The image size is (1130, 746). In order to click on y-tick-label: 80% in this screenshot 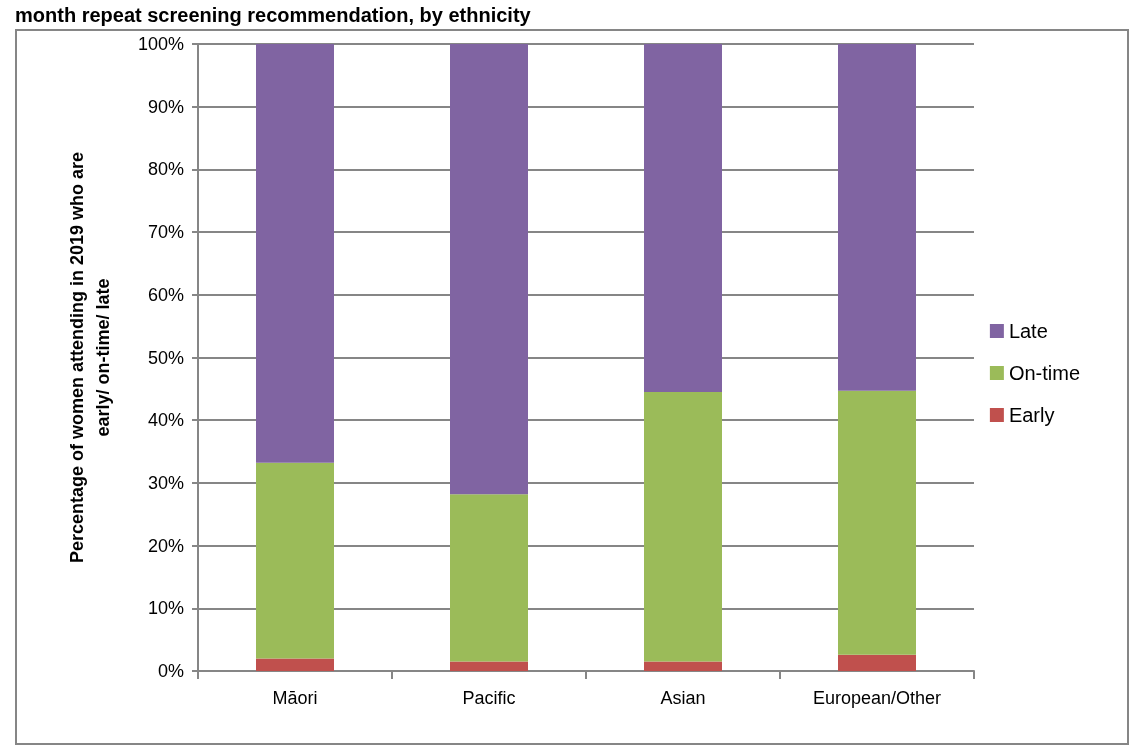, I will do `click(165, 169)`.